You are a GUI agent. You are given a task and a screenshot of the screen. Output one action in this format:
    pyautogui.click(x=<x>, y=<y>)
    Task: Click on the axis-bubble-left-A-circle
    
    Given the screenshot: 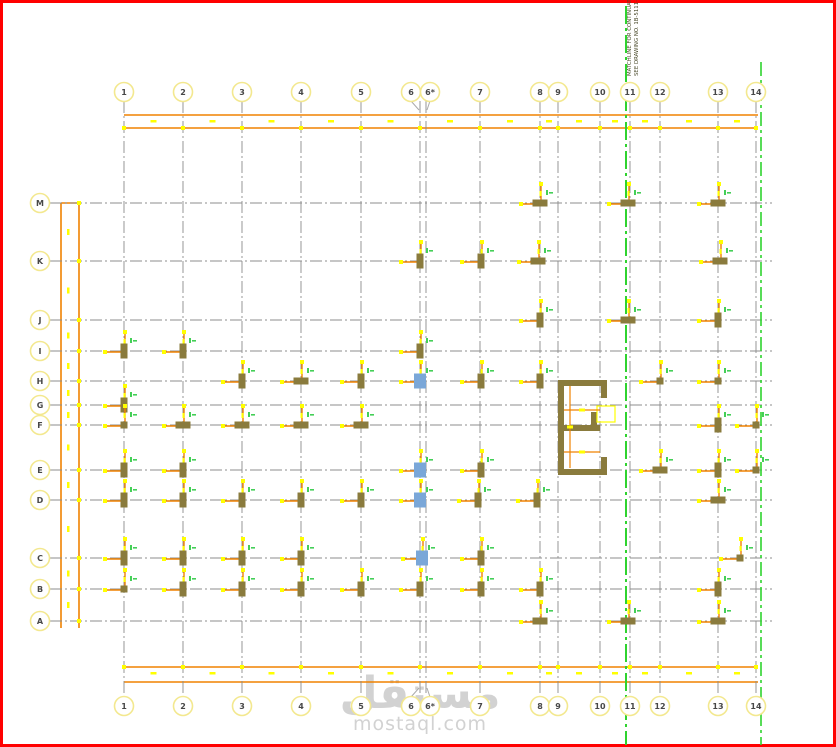 What is the action you would take?
    pyautogui.click(x=40, y=621)
    